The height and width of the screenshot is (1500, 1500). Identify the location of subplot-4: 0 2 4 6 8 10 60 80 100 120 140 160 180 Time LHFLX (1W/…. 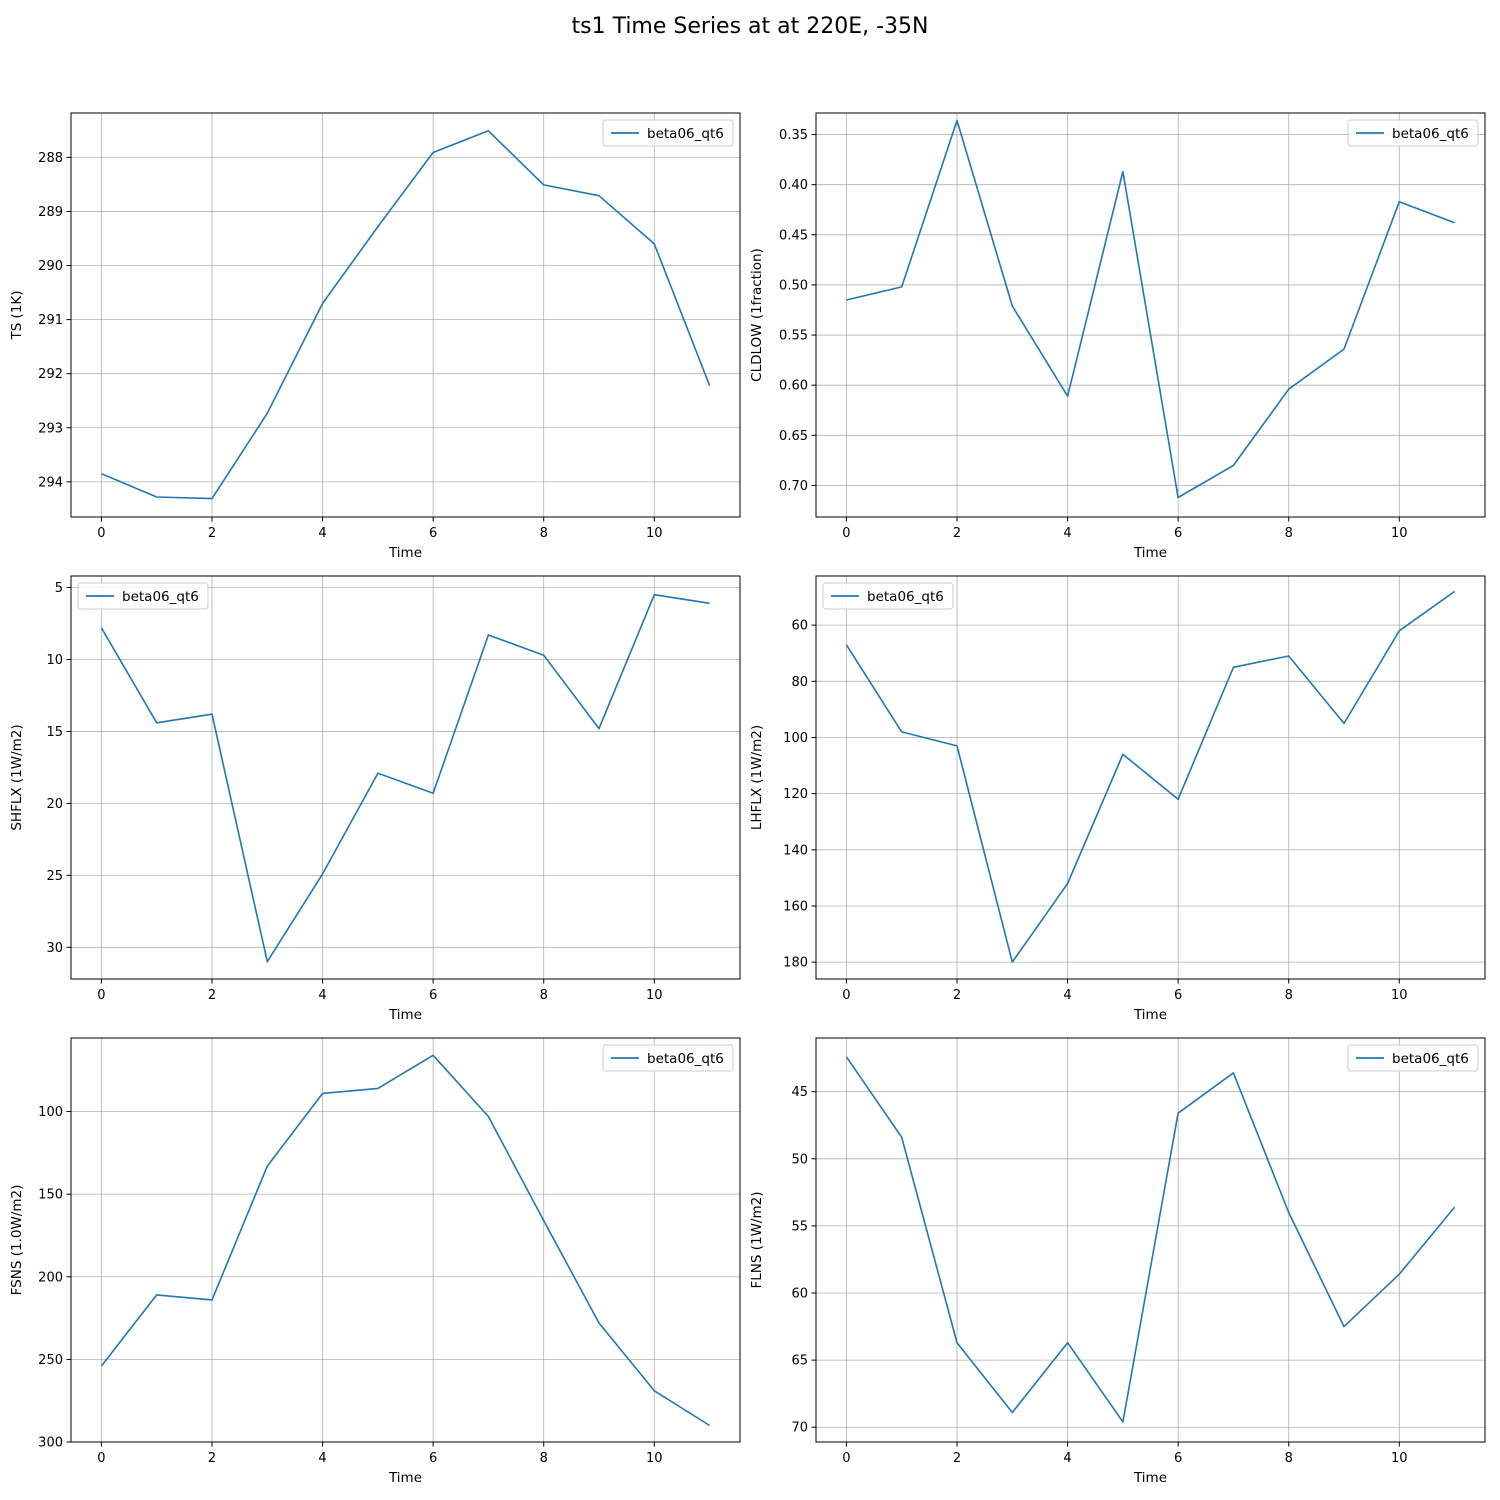
(1117, 799).